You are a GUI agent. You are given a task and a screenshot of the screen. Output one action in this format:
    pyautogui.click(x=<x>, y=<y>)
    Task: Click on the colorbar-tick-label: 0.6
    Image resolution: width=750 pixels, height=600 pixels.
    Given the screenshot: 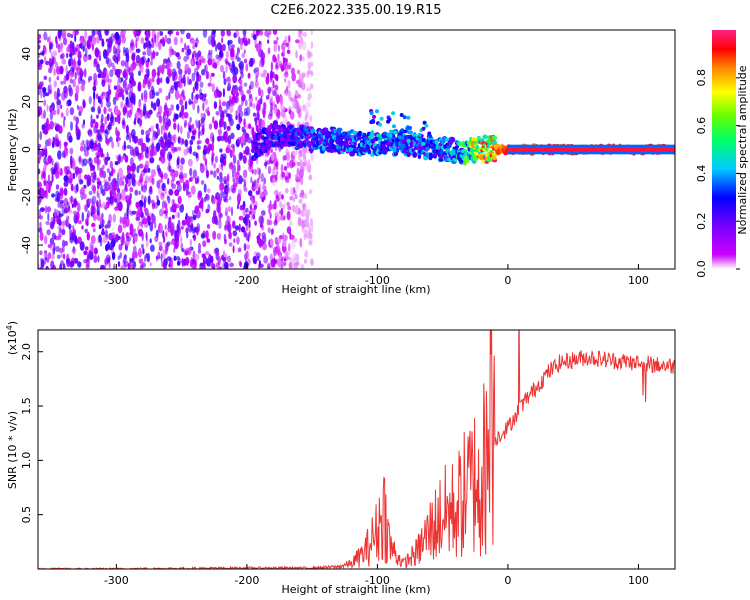 What is the action you would take?
    pyautogui.click(x=701, y=126)
    